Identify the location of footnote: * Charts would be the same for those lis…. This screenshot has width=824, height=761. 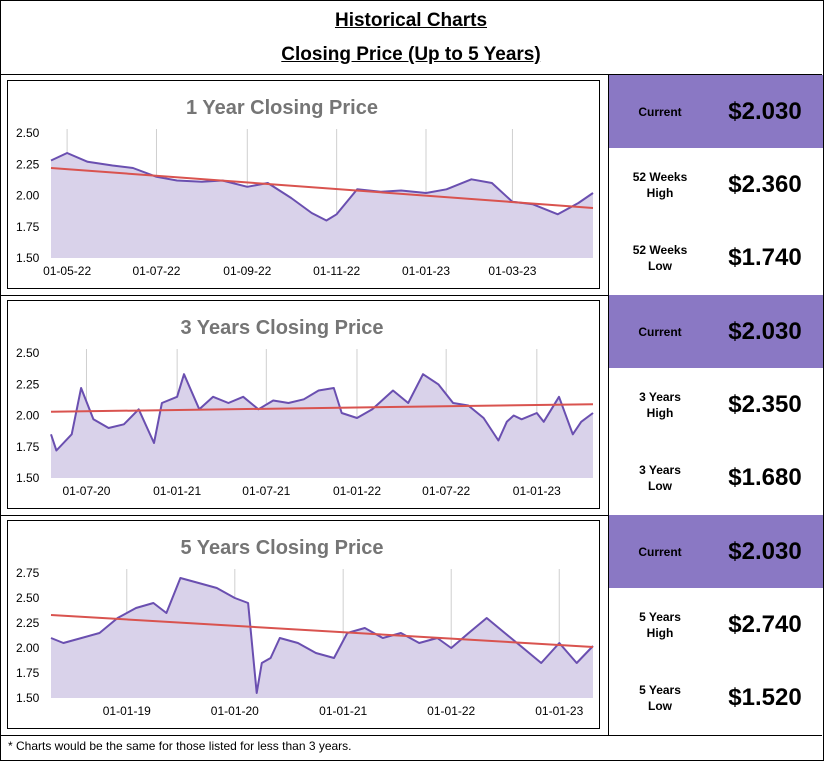
(180, 746).